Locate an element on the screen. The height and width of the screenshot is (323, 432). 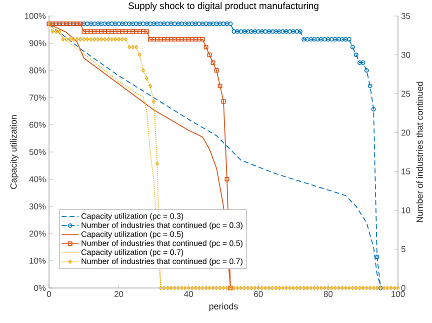
y-tick-label: 80% is located at coordinates (37, 70).